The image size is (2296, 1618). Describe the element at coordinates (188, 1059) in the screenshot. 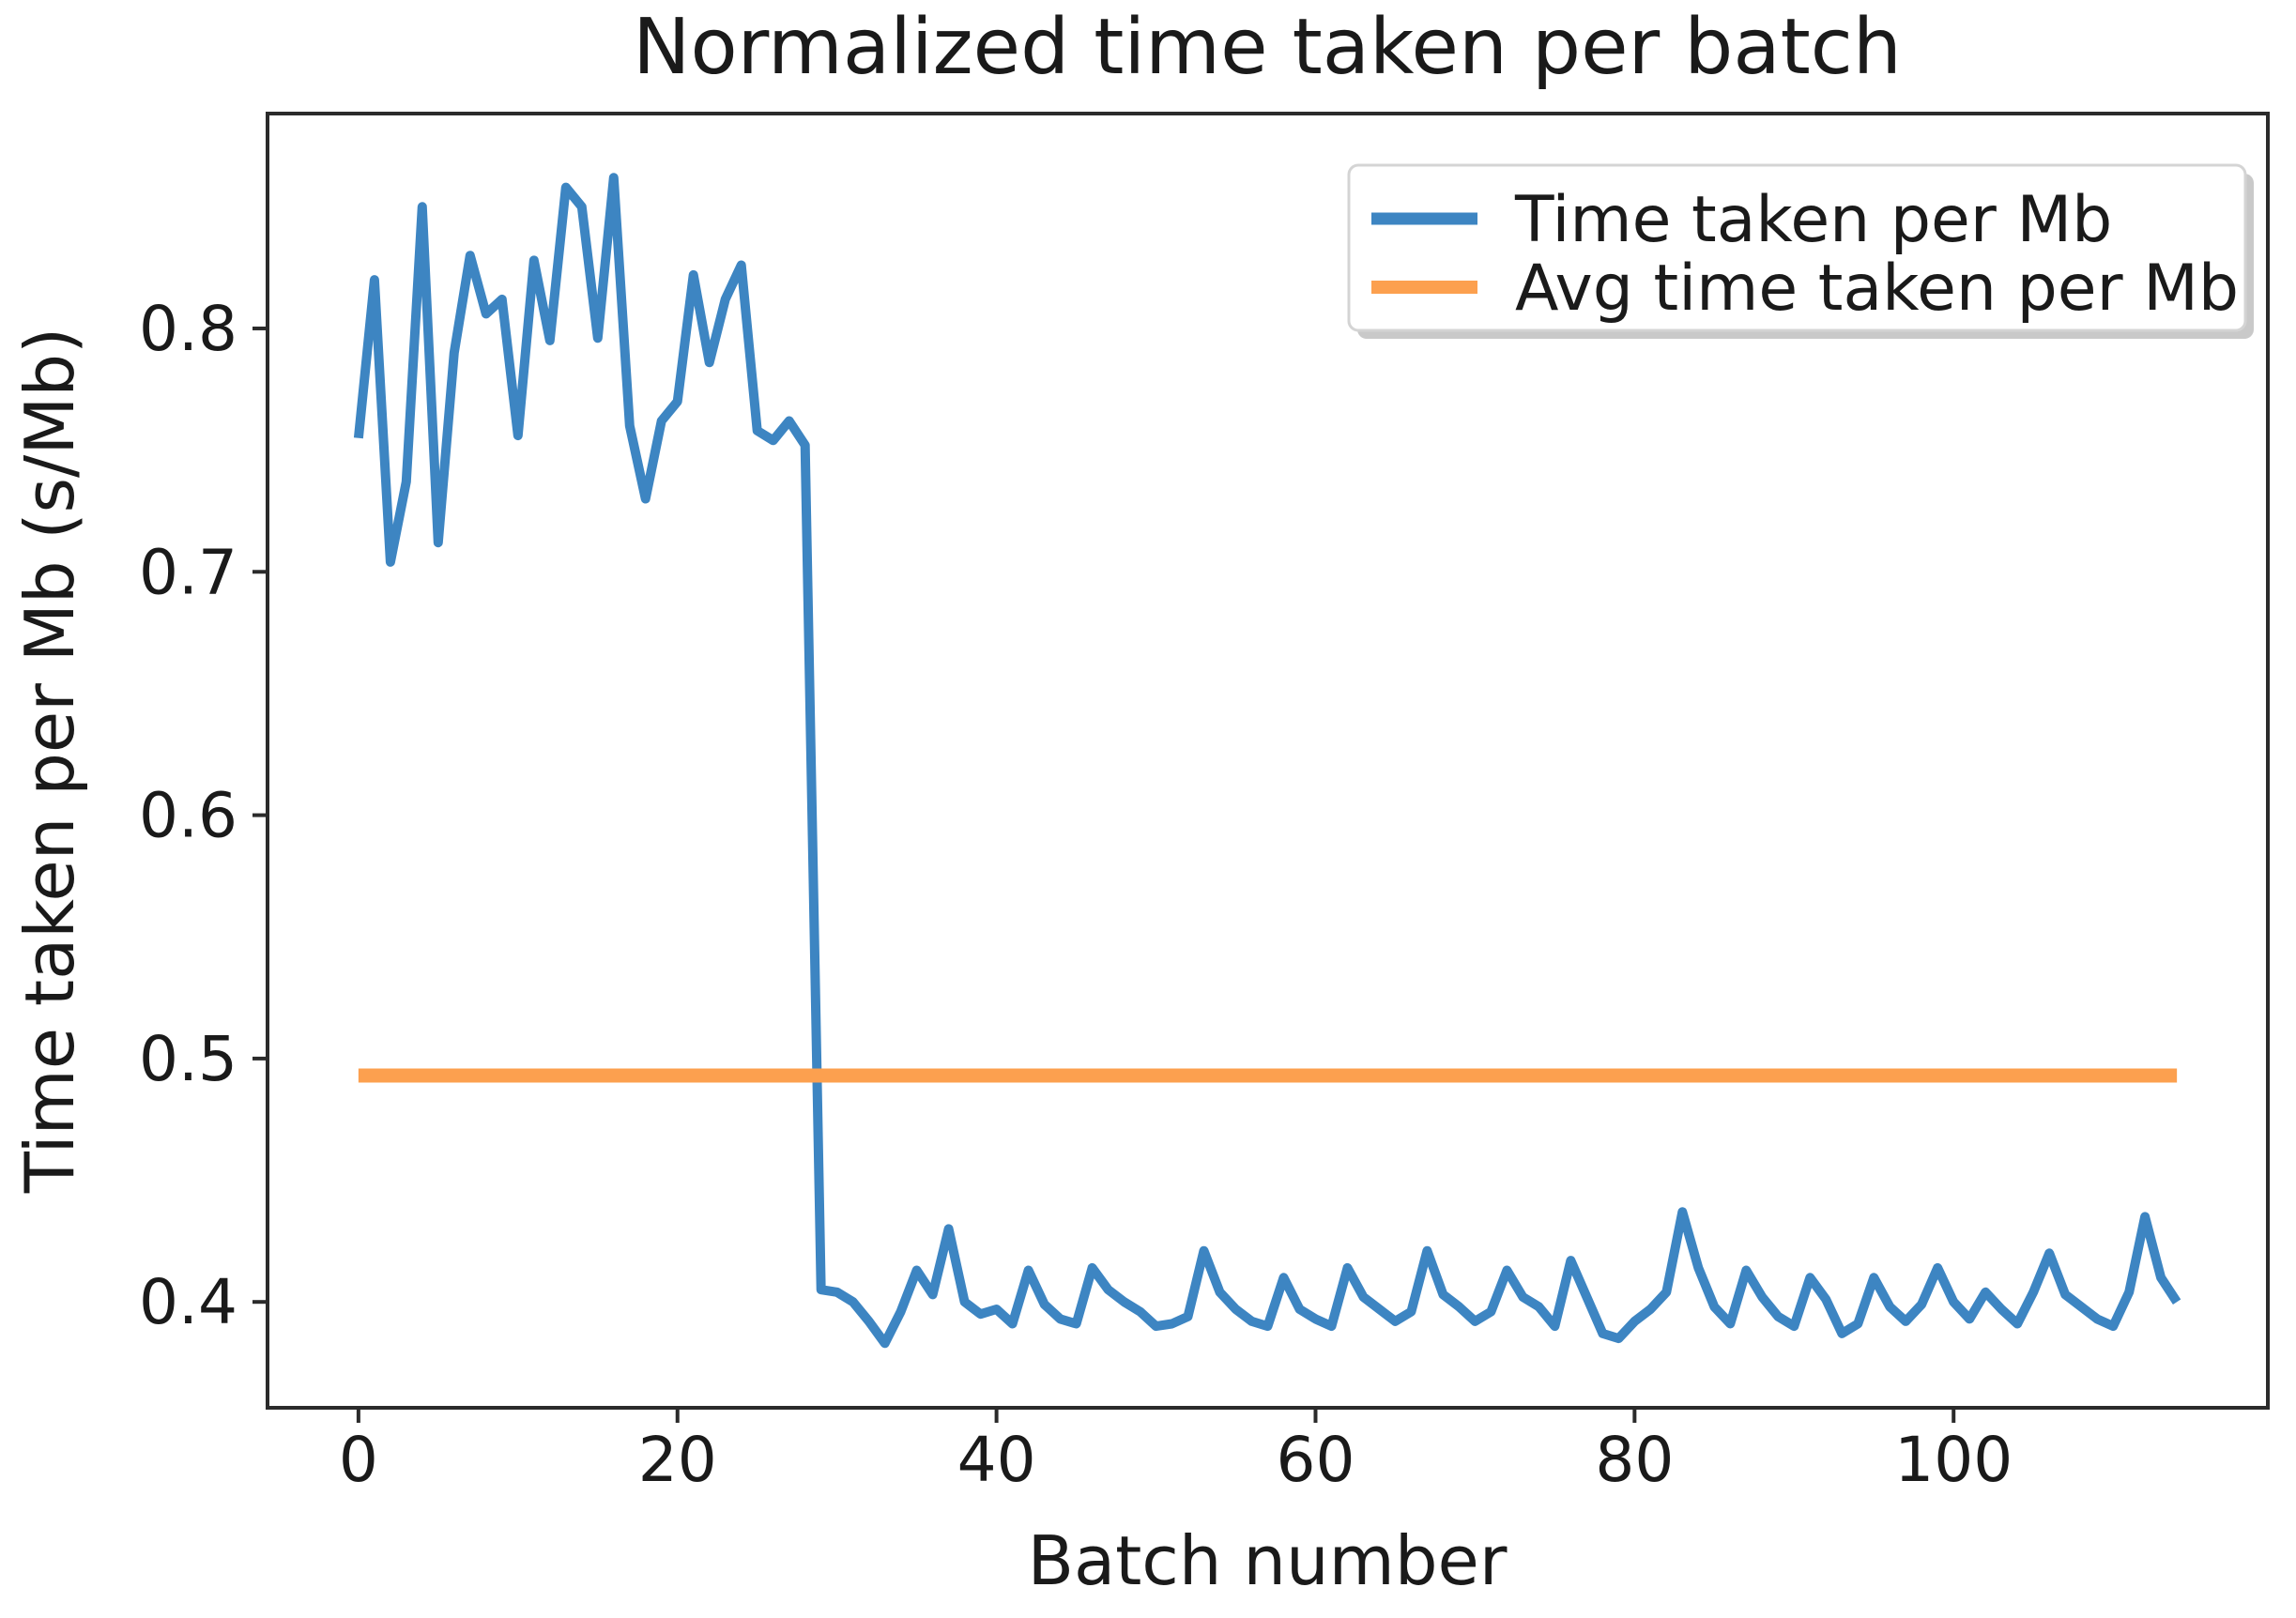

I see `y-tick-label: 0.5` at that location.